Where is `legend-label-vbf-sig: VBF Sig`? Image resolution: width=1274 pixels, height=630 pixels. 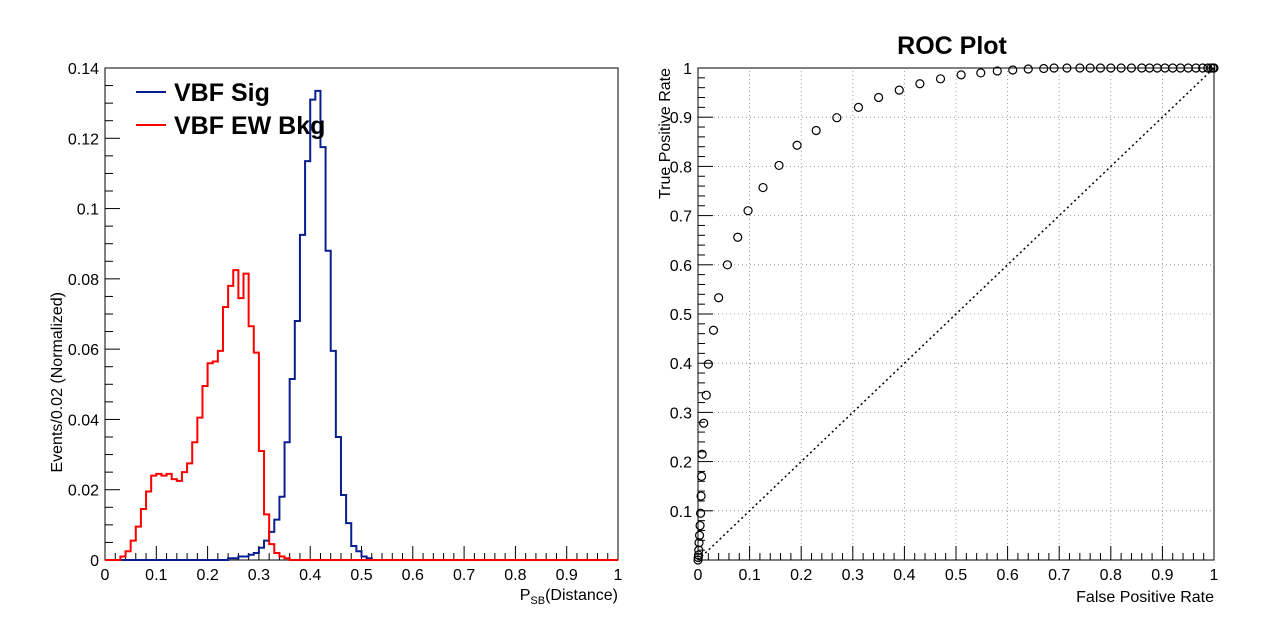 legend-label-vbf-sig: VBF Sig is located at coordinates (222, 93).